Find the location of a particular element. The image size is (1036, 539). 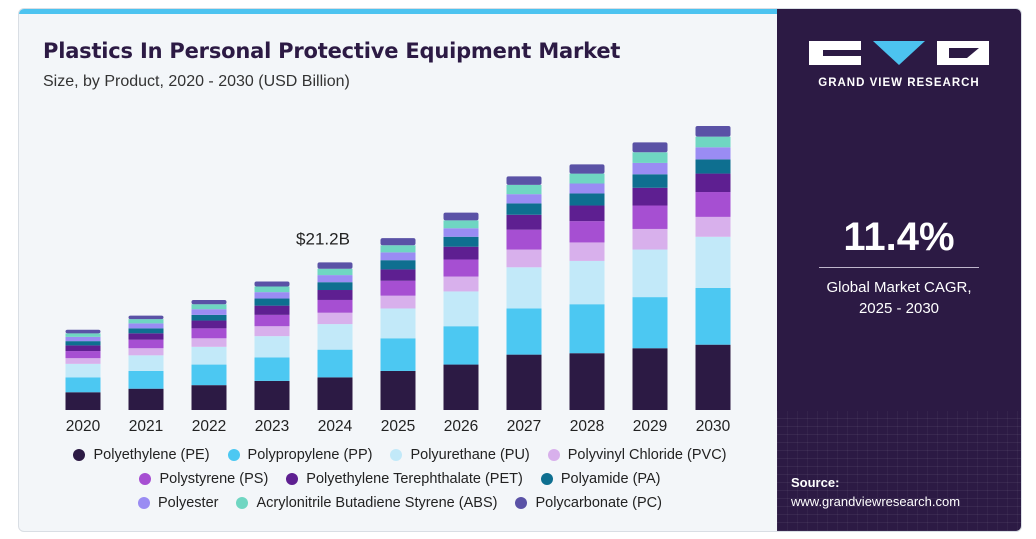

legend-label: Polyethylene (PE) is located at coordinates (151, 455).